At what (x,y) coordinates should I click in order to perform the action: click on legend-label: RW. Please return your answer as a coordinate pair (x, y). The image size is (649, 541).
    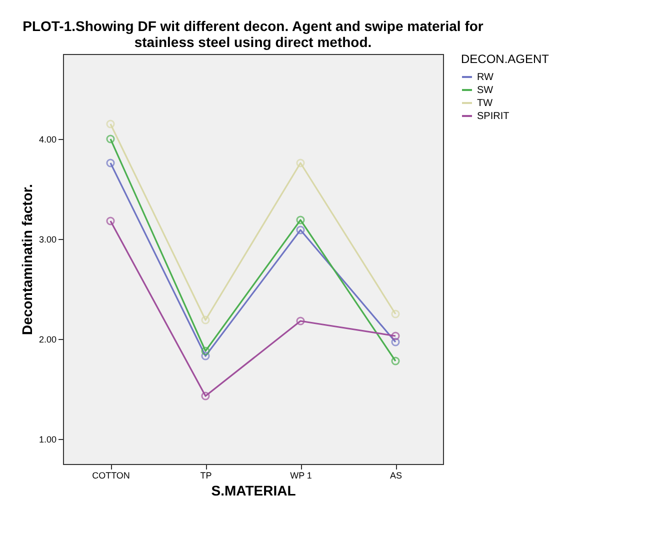
    Looking at the image, I should click on (485, 77).